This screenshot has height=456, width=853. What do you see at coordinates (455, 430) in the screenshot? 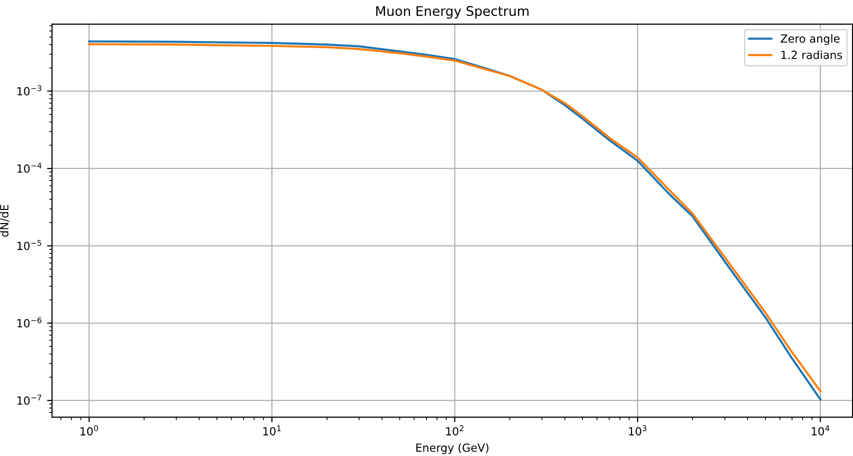
I see `x-tick-label: 10$^{2}$` at bounding box center [455, 430].